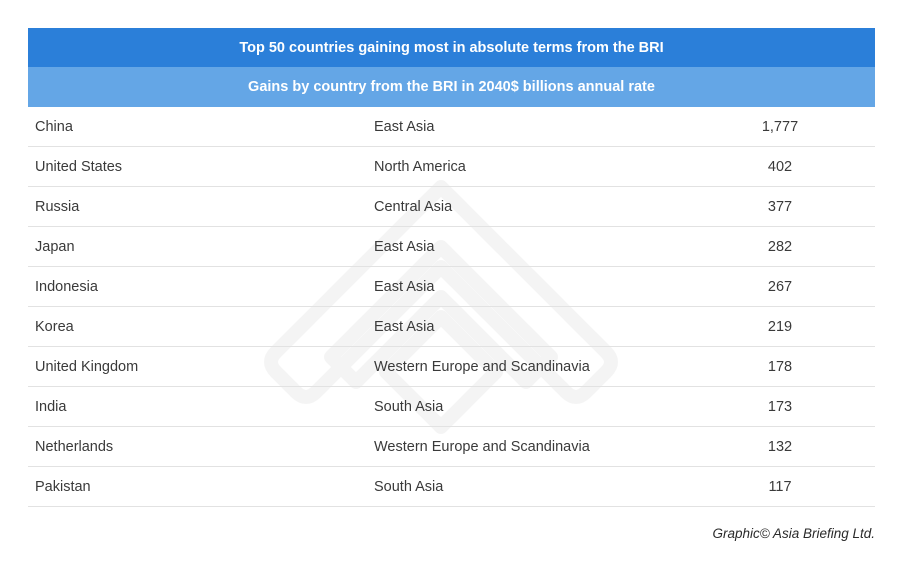  Describe the element at coordinates (451, 327) in the screenshot. I see `table-row: Korea East Asia 219` at that location.